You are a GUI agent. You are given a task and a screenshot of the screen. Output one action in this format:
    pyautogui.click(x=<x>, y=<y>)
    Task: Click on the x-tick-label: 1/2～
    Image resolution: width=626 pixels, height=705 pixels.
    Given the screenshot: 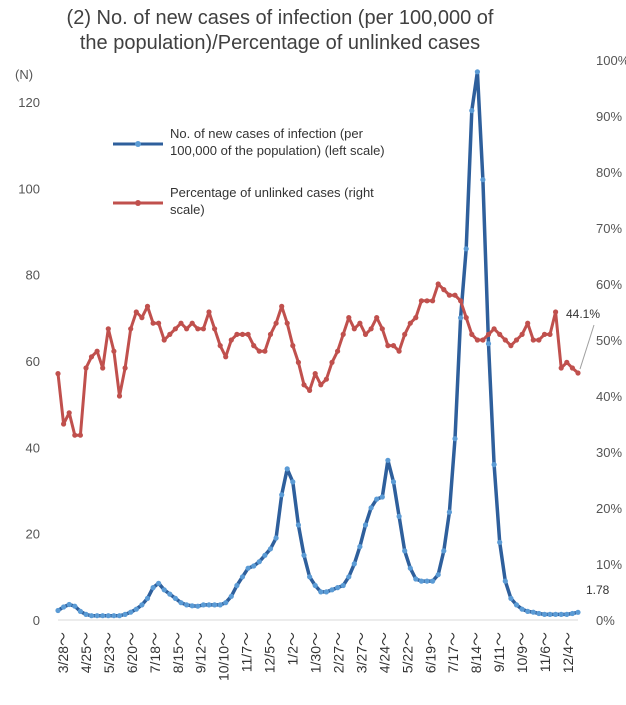 What is the action you would take?
    pyautogui.click(x=293, y=648)
    